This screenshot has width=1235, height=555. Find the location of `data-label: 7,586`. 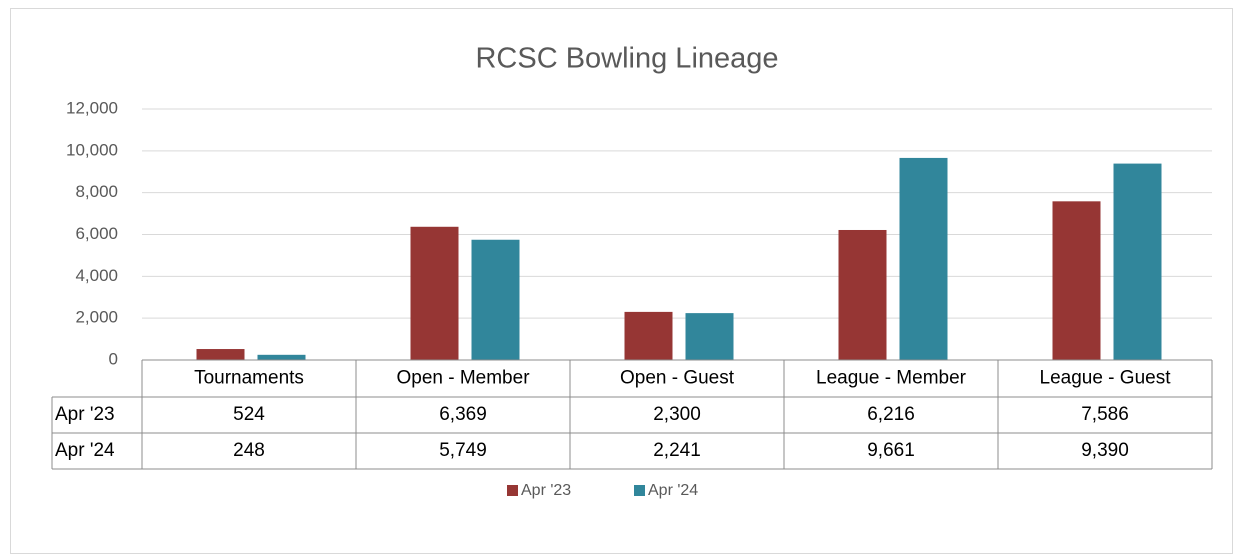

data-label: 7,586 is located at coordinates (1105, 414).